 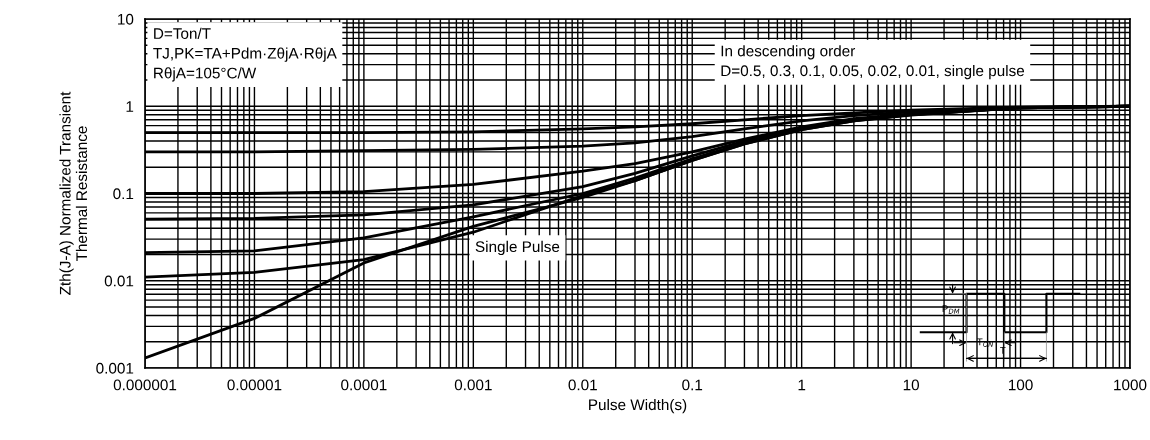 What do you see at coordinates (473, 385) in the screenshot?
I see `x-tick-label: 0.001` at bounding box center [473, 385].